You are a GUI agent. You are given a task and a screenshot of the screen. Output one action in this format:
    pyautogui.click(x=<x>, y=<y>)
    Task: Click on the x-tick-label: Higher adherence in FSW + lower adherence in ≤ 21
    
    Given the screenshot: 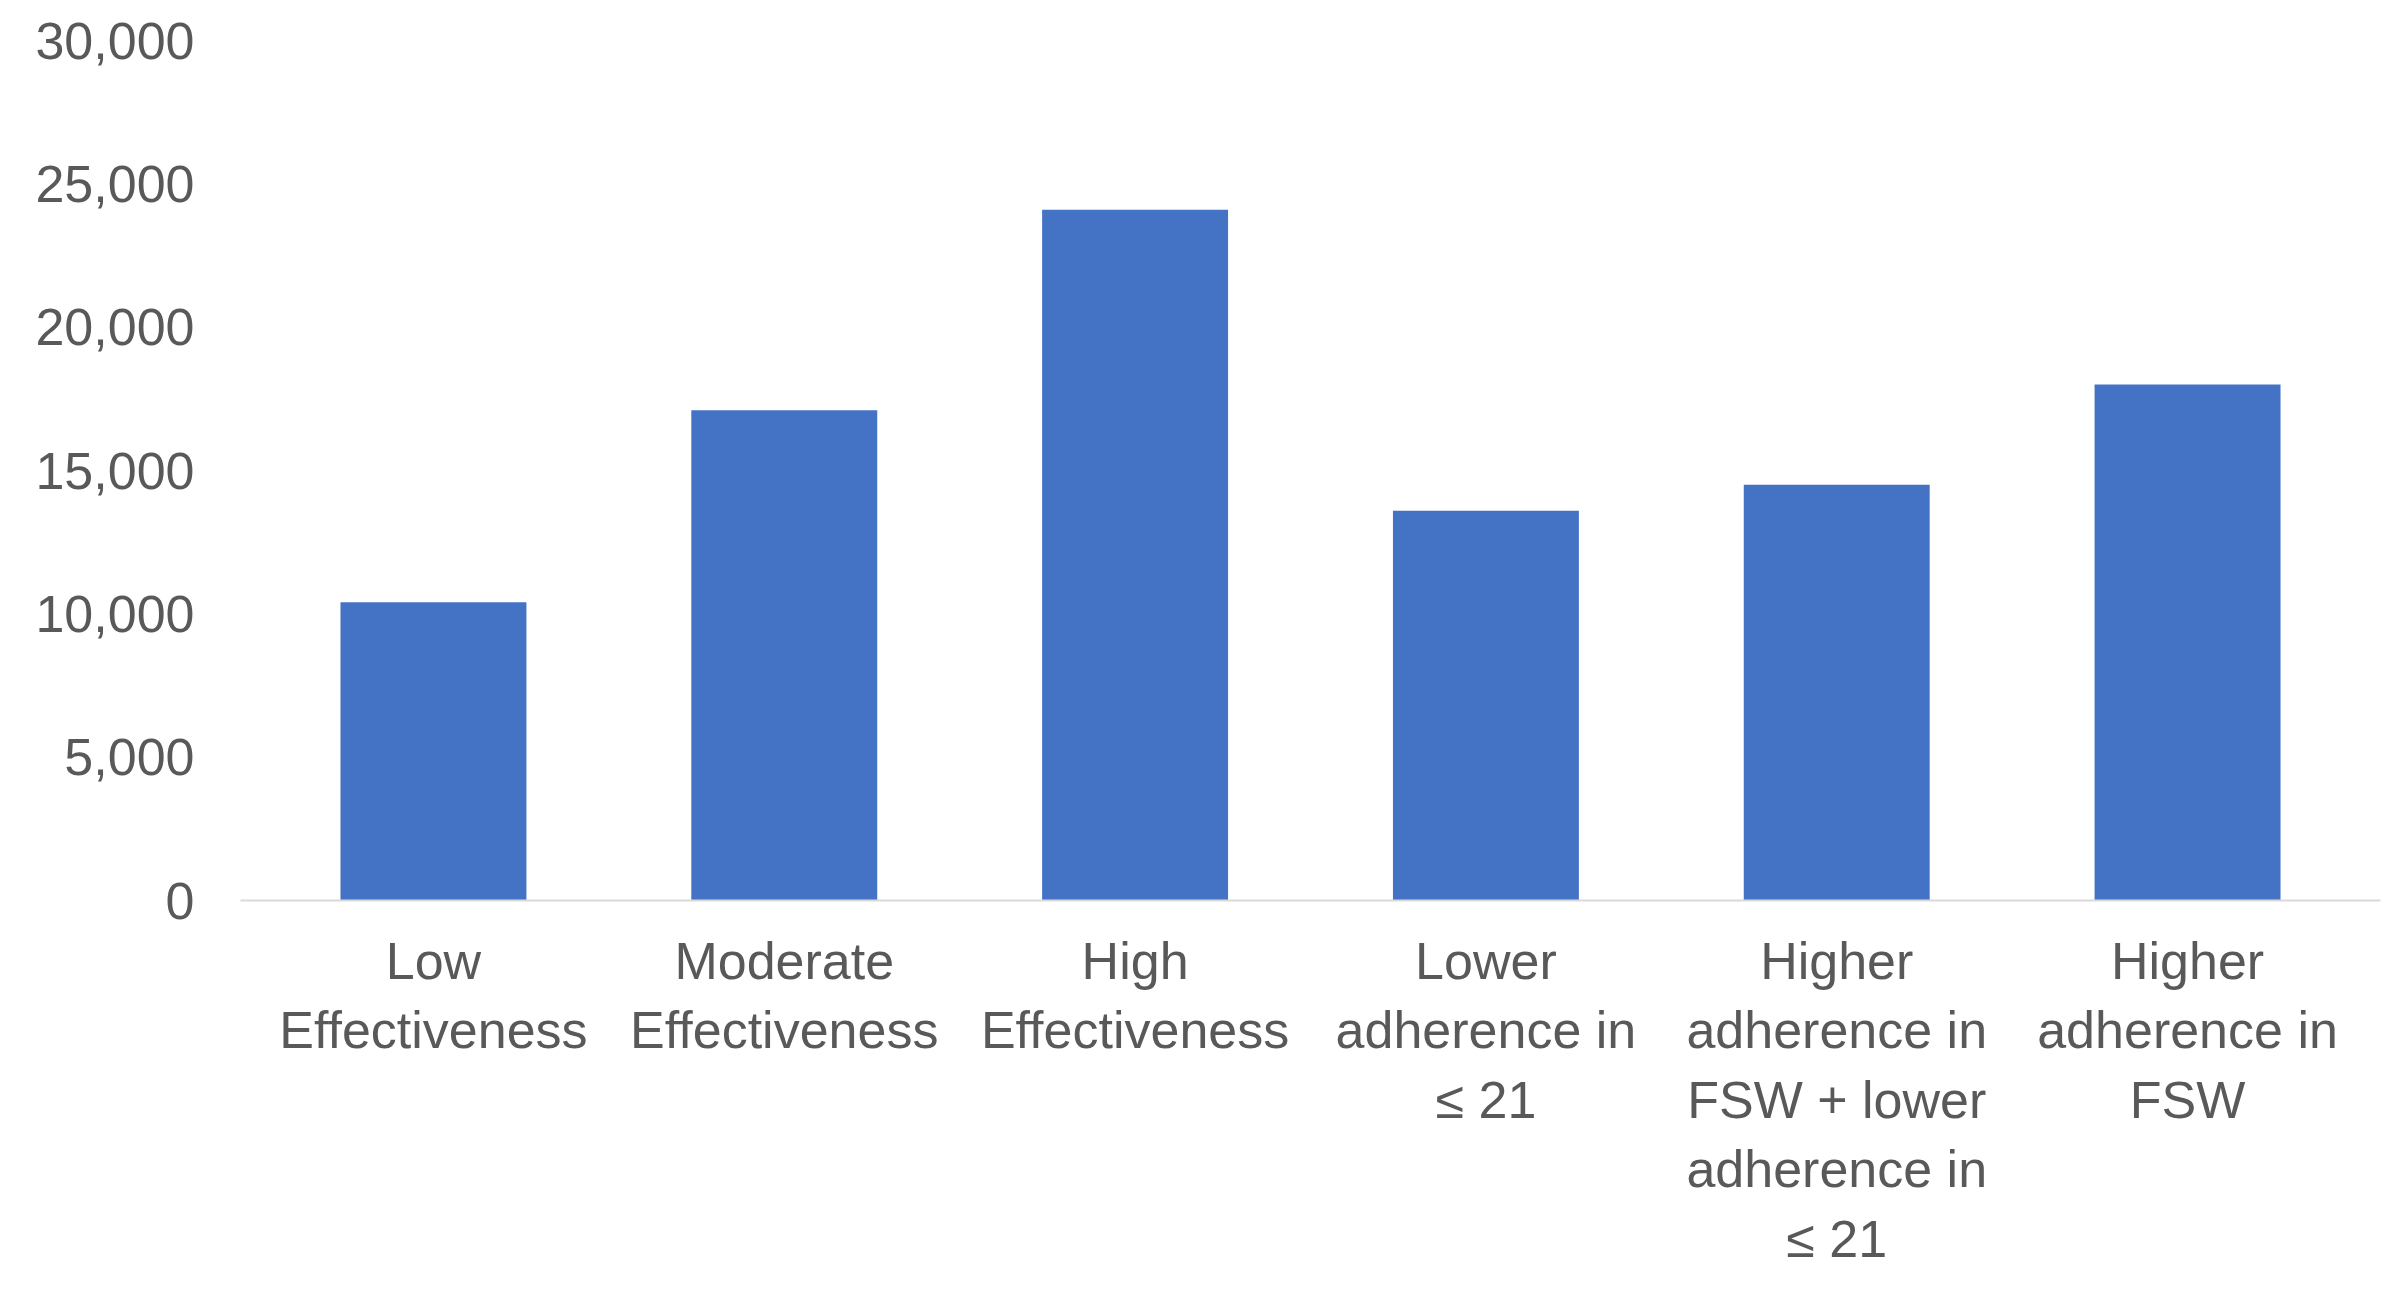 What is the action you would take?
    pyautogui.click(x=1837, y=1099)
    